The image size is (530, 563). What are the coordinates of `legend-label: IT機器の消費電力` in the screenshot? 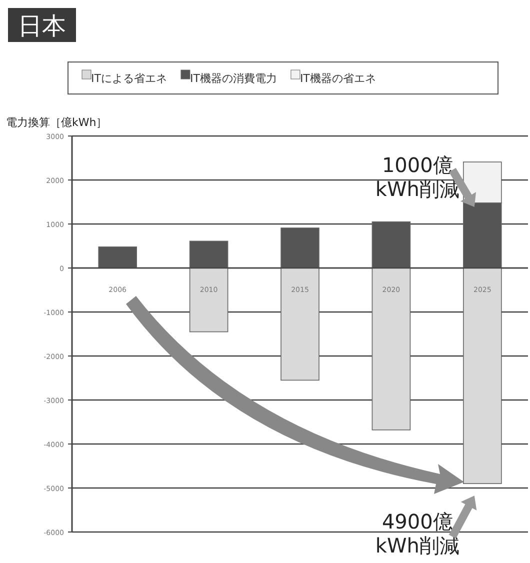 It's located at (233, 78).